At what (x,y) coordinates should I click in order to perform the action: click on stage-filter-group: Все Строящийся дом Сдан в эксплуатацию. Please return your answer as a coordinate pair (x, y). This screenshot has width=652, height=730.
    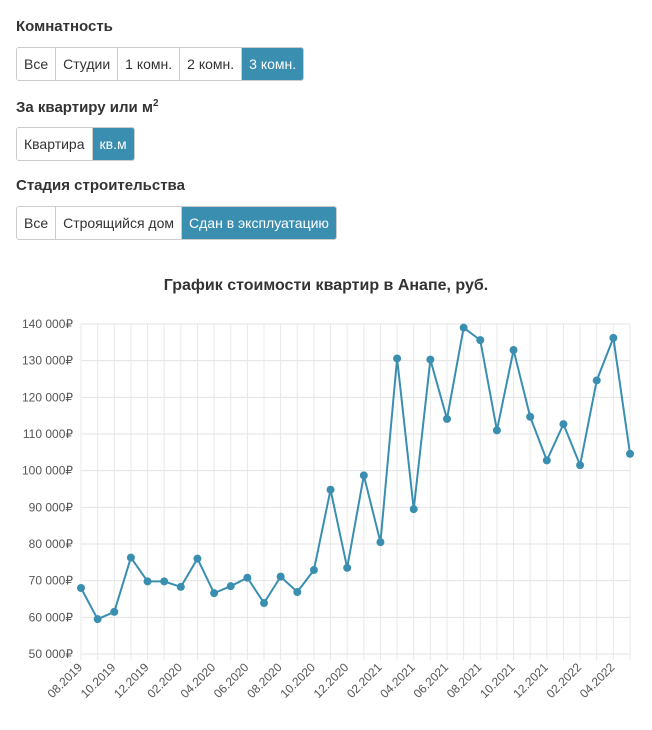
    Looking at the image, I should click on (176, 223).